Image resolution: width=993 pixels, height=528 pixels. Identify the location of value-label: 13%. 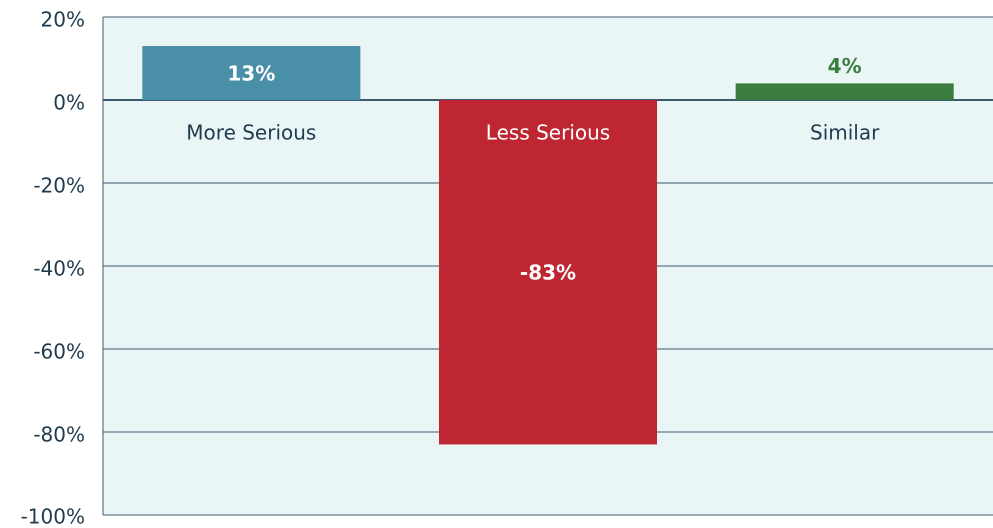
(251, 74).